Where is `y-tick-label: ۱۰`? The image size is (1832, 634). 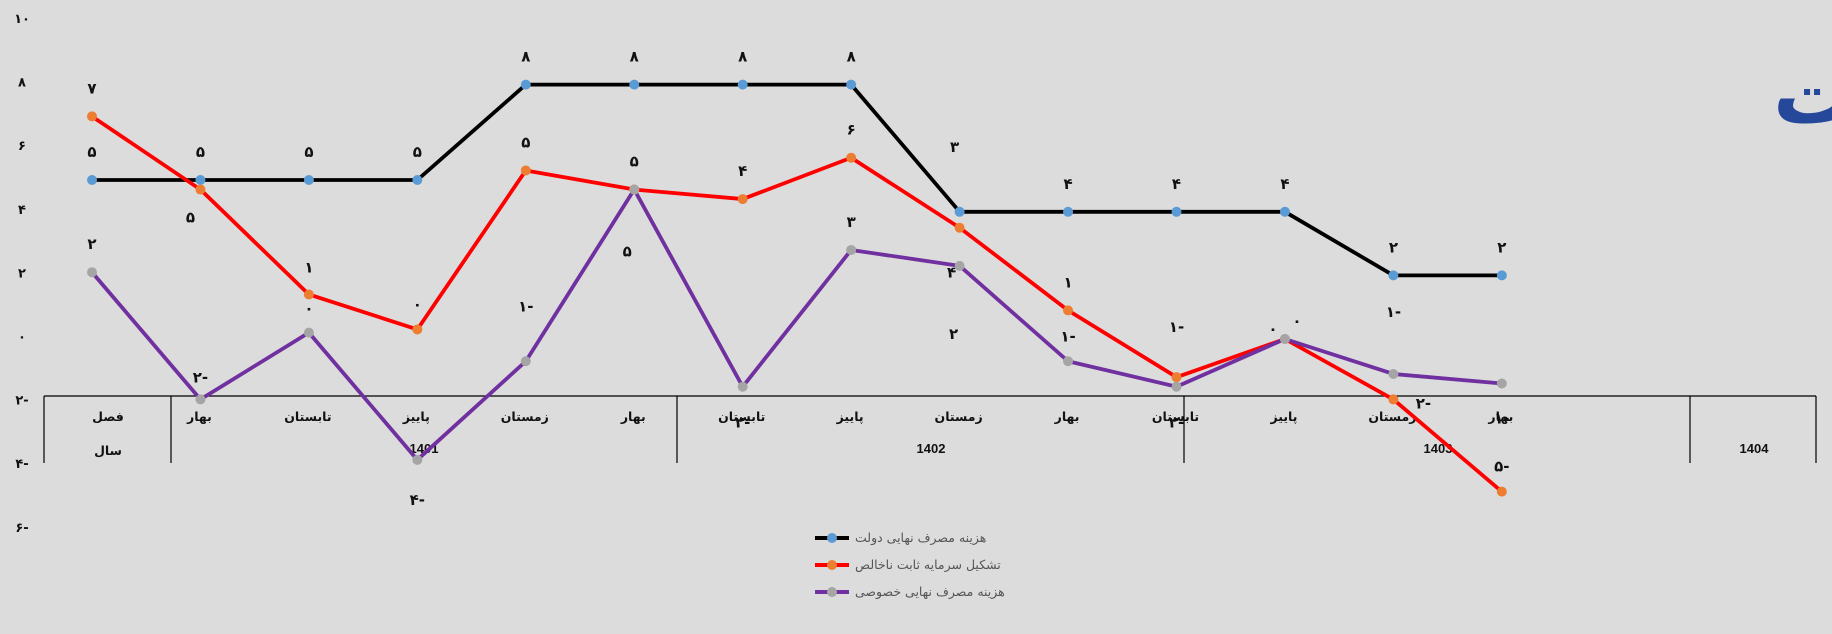
y-tick-label: ۱۰ is located at coordinates (22, 19).